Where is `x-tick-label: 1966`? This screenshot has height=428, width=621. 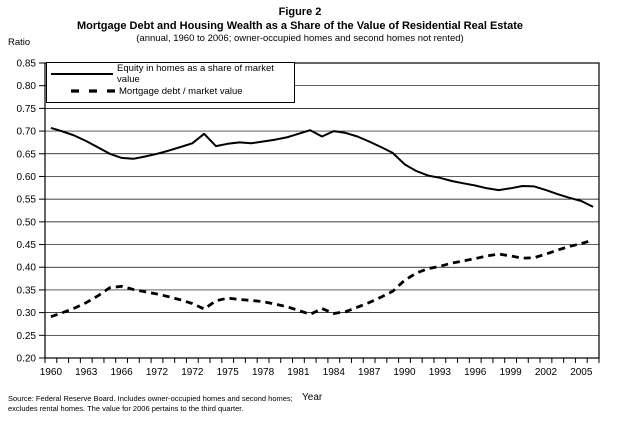 x-tick-label: 1966 is located at coordinates (121, 372).